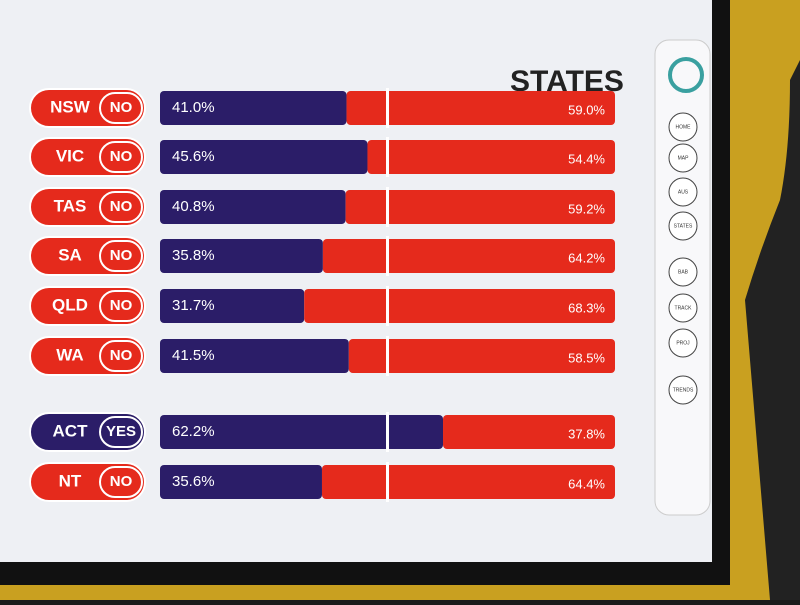  I want to click on nav-label: PROJ, so click(683, 343).